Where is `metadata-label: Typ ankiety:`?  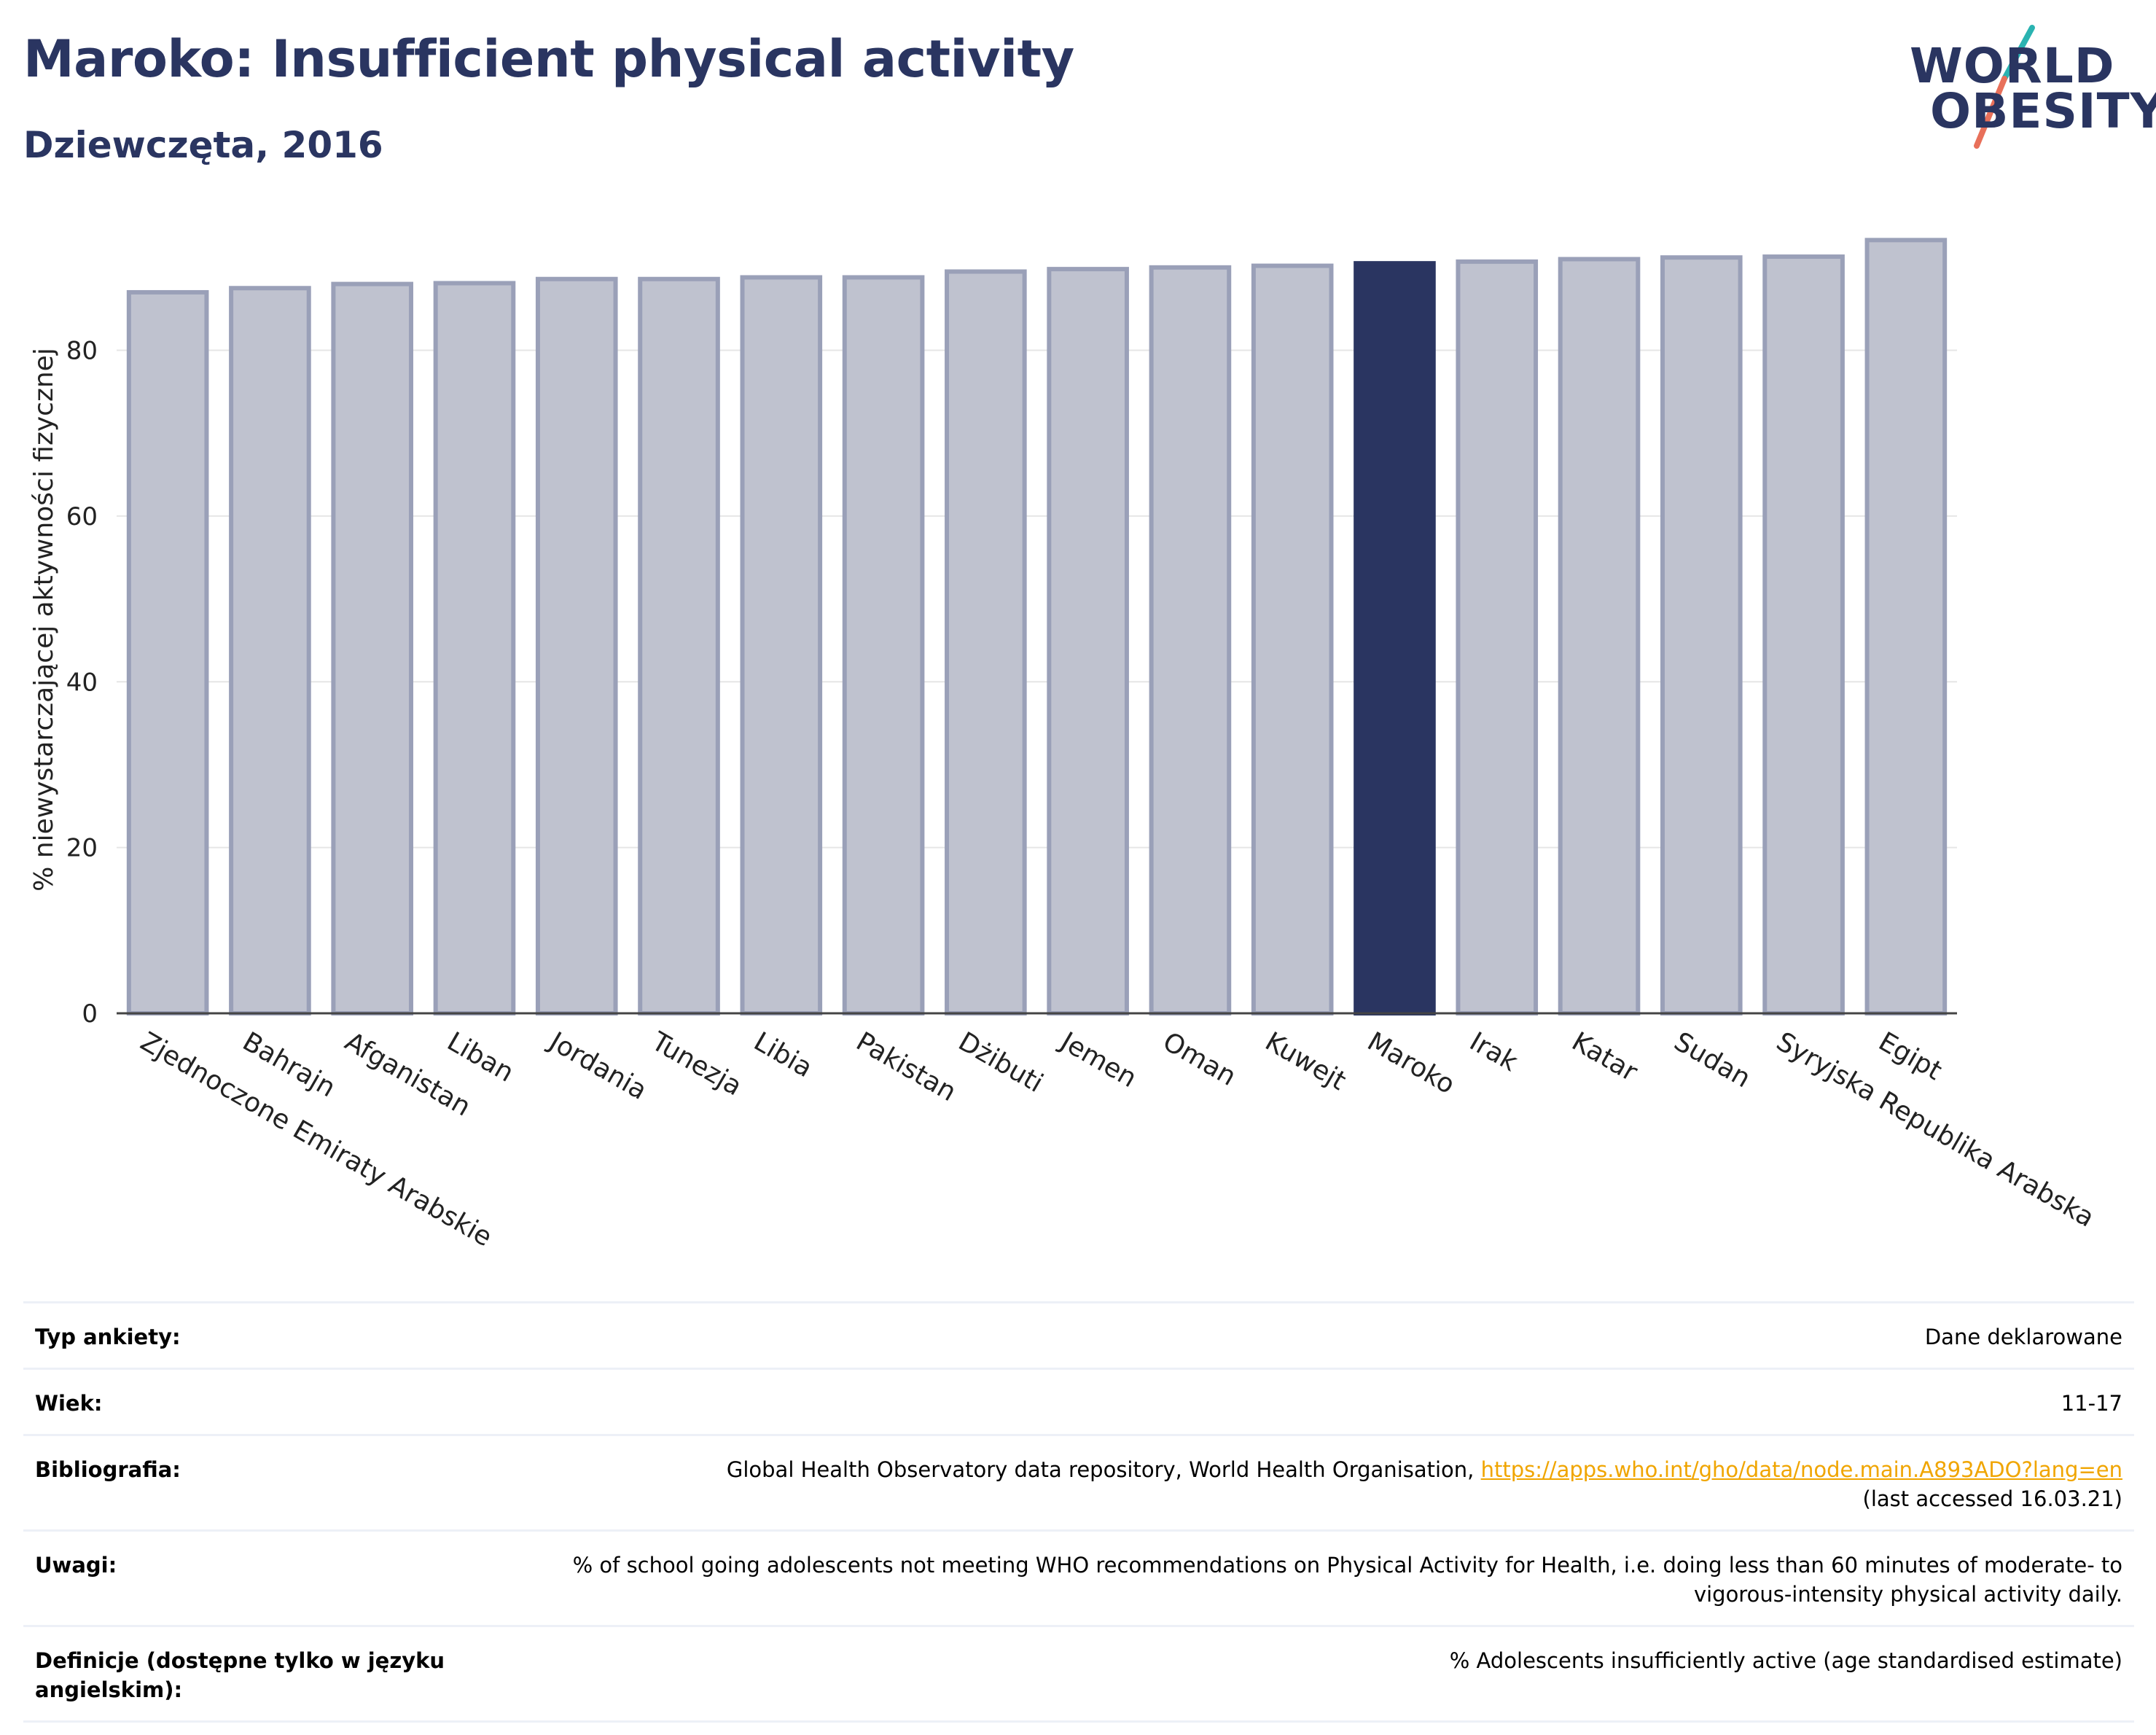 metadata-label: Typ ankiety: is located at coordinates (108, 1337).